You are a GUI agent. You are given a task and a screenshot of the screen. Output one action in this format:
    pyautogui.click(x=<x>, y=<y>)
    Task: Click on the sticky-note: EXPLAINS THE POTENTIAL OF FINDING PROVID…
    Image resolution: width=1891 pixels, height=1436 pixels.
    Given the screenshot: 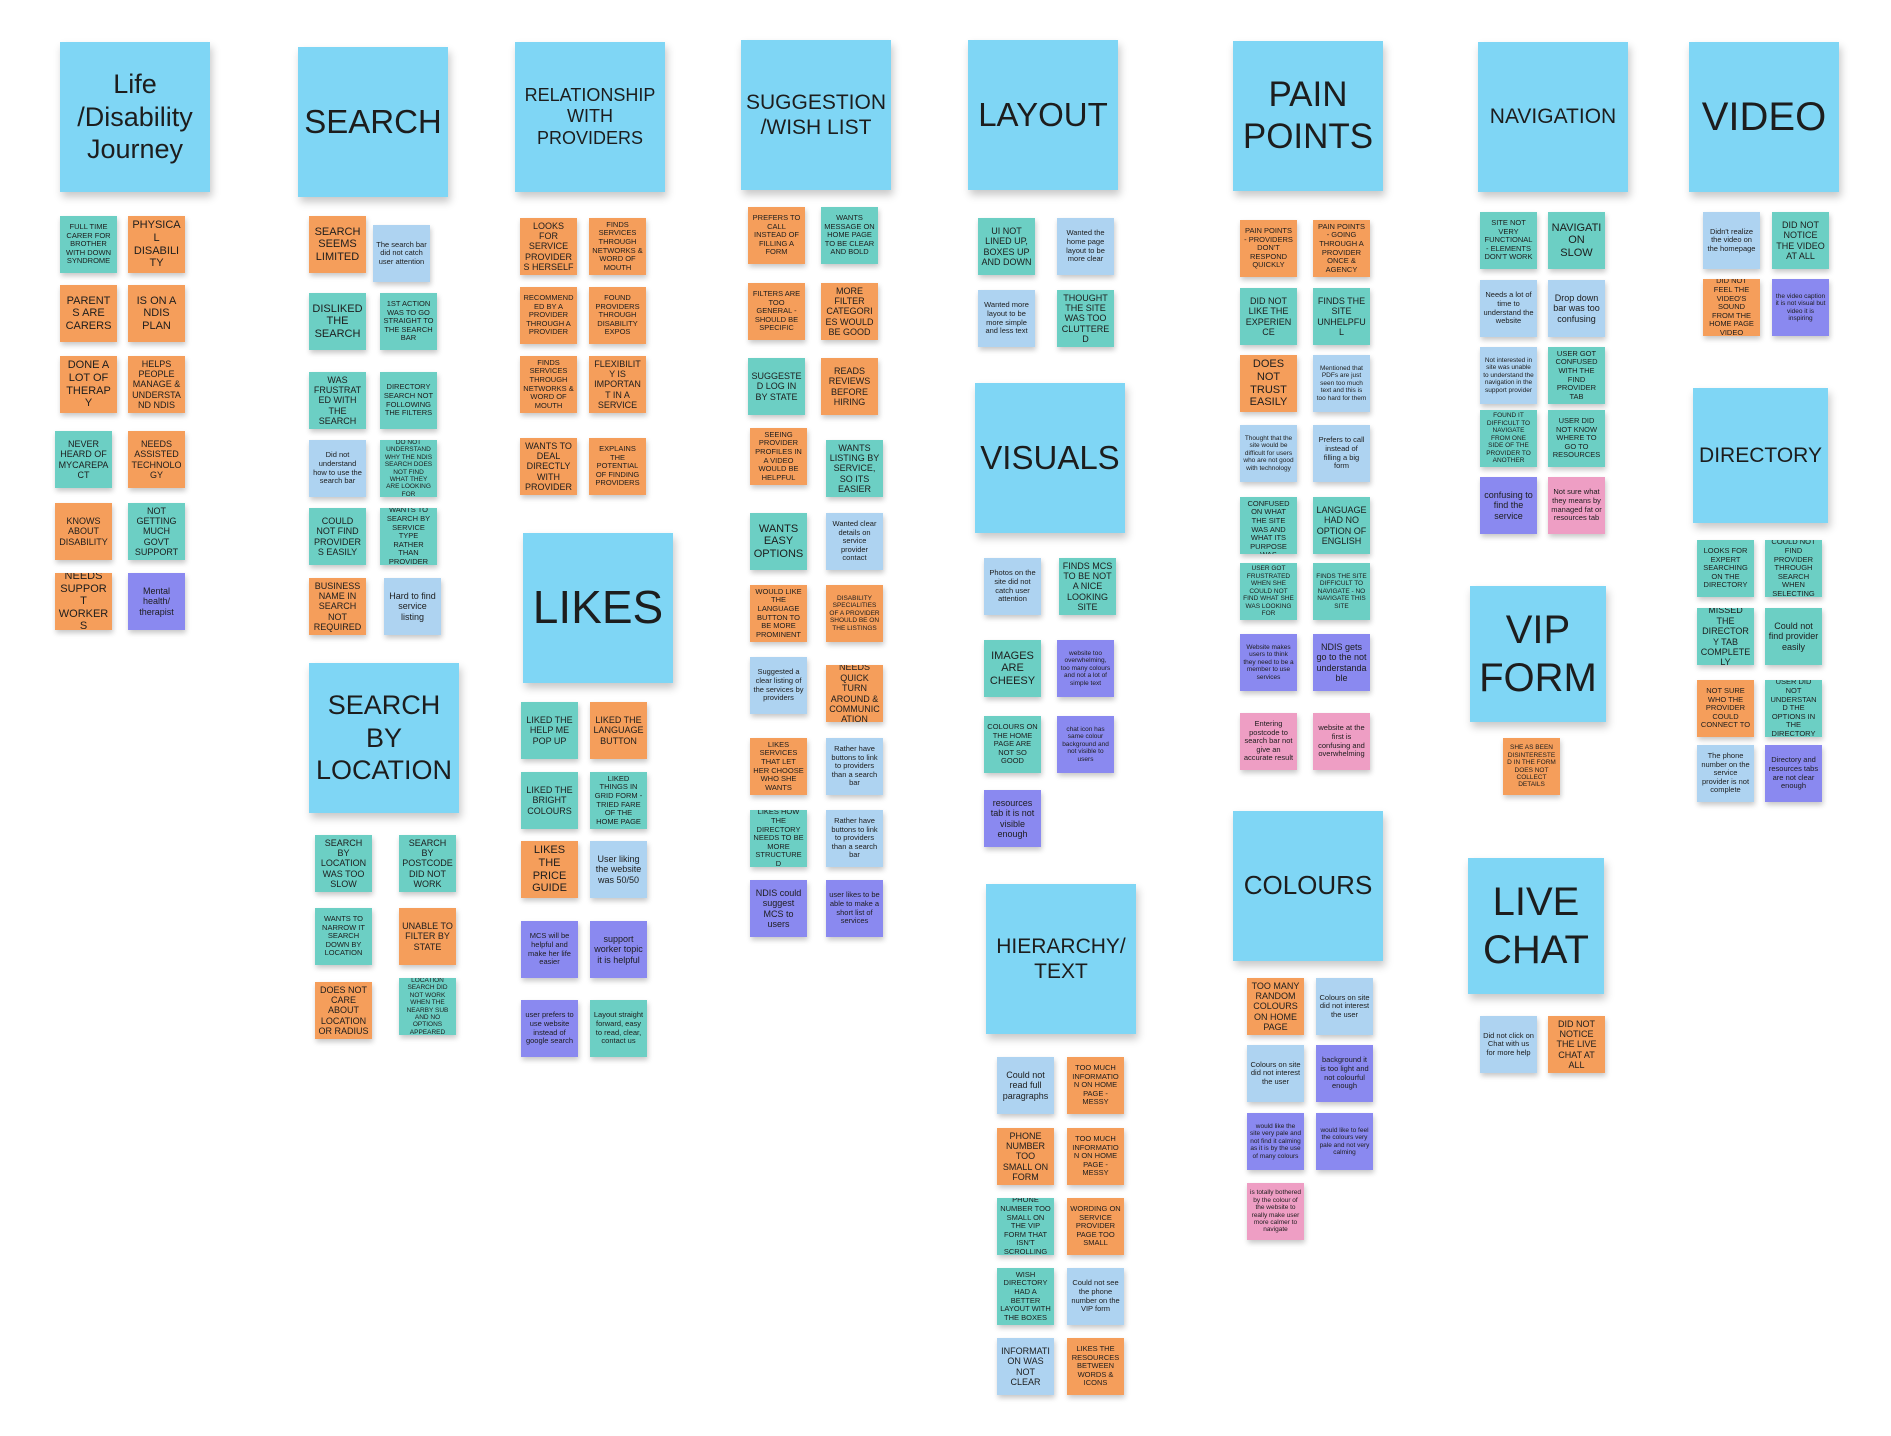 What is the action you would take?
    pyautogui.click(x=617, y=466)
    